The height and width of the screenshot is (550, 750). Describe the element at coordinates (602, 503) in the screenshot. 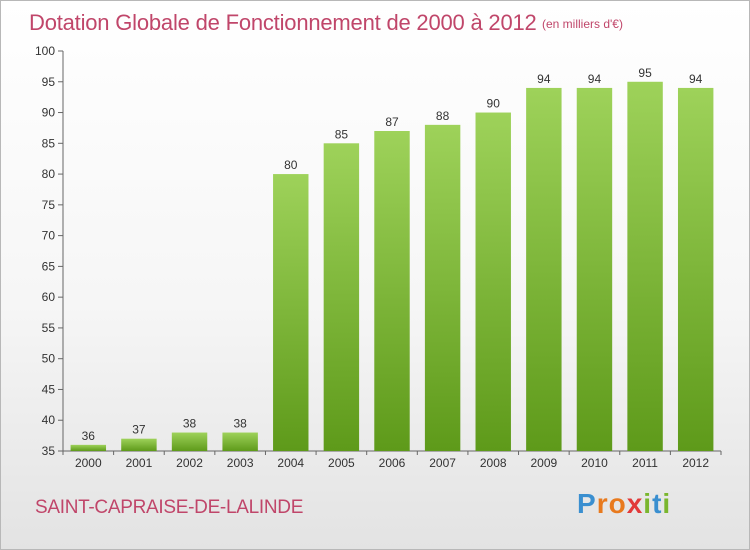

I see `logo-letter: r` at that location.